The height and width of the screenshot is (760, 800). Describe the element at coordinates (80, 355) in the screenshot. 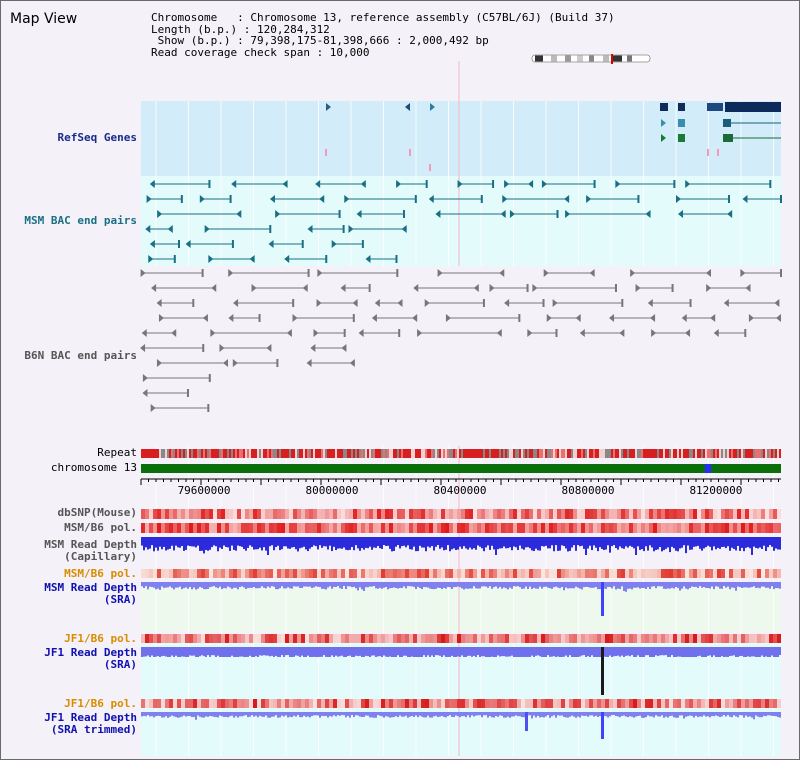

I see `b6n-bac-label: B6N BAC end pairs` at that location.